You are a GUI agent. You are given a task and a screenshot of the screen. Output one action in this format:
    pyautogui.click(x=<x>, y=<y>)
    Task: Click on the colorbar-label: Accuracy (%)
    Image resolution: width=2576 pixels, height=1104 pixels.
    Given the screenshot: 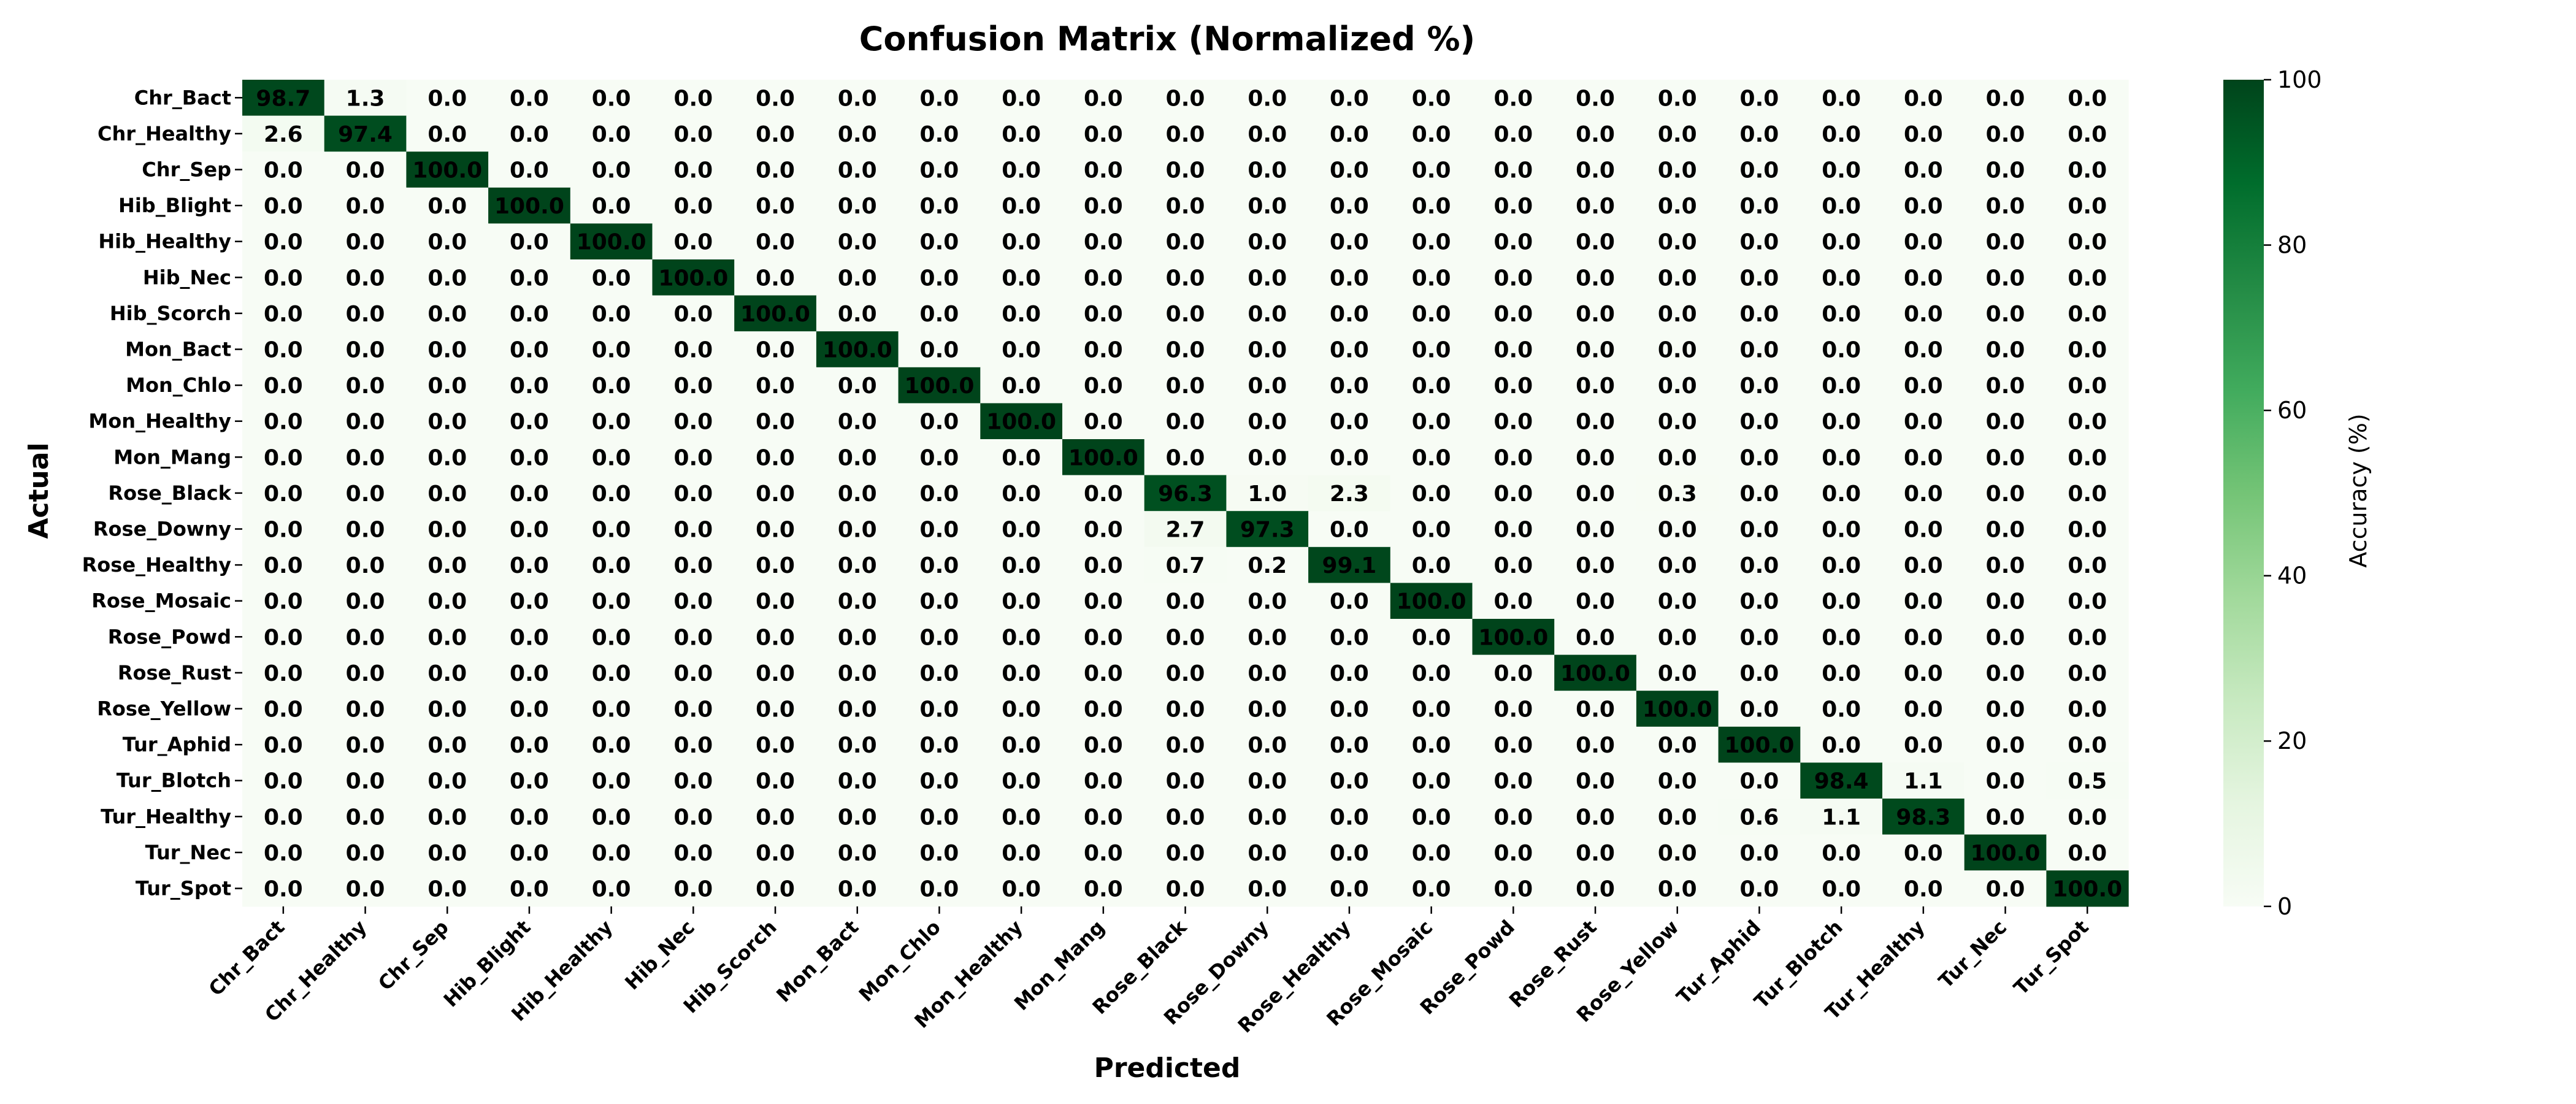 What is the action you would take?
    pyautogui.click(x=2358, y=490)
    